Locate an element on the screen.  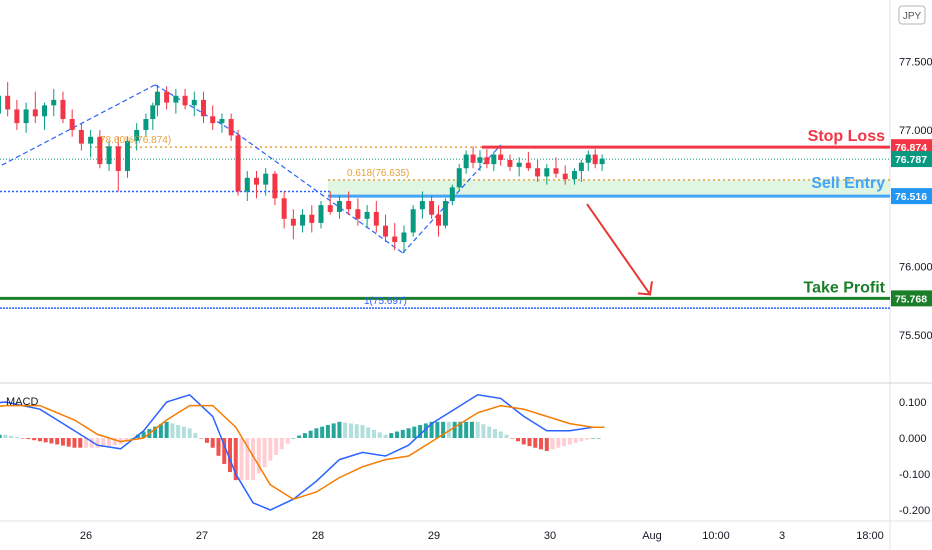
sell-entry-price-tag: 76.516 is located at coordinates (911, 196).